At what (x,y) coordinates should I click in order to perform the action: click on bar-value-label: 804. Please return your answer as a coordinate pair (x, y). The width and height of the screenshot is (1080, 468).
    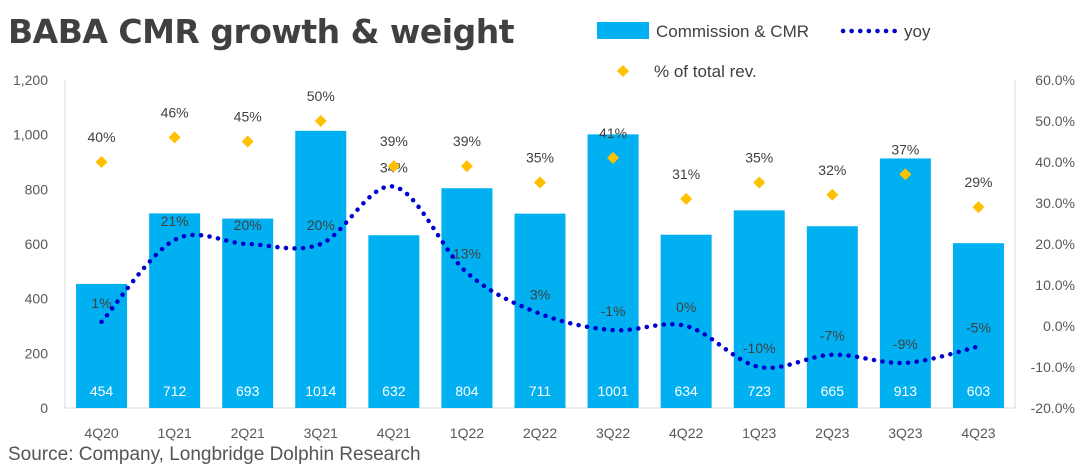
    Looking at the image, I should click on (467, 391).